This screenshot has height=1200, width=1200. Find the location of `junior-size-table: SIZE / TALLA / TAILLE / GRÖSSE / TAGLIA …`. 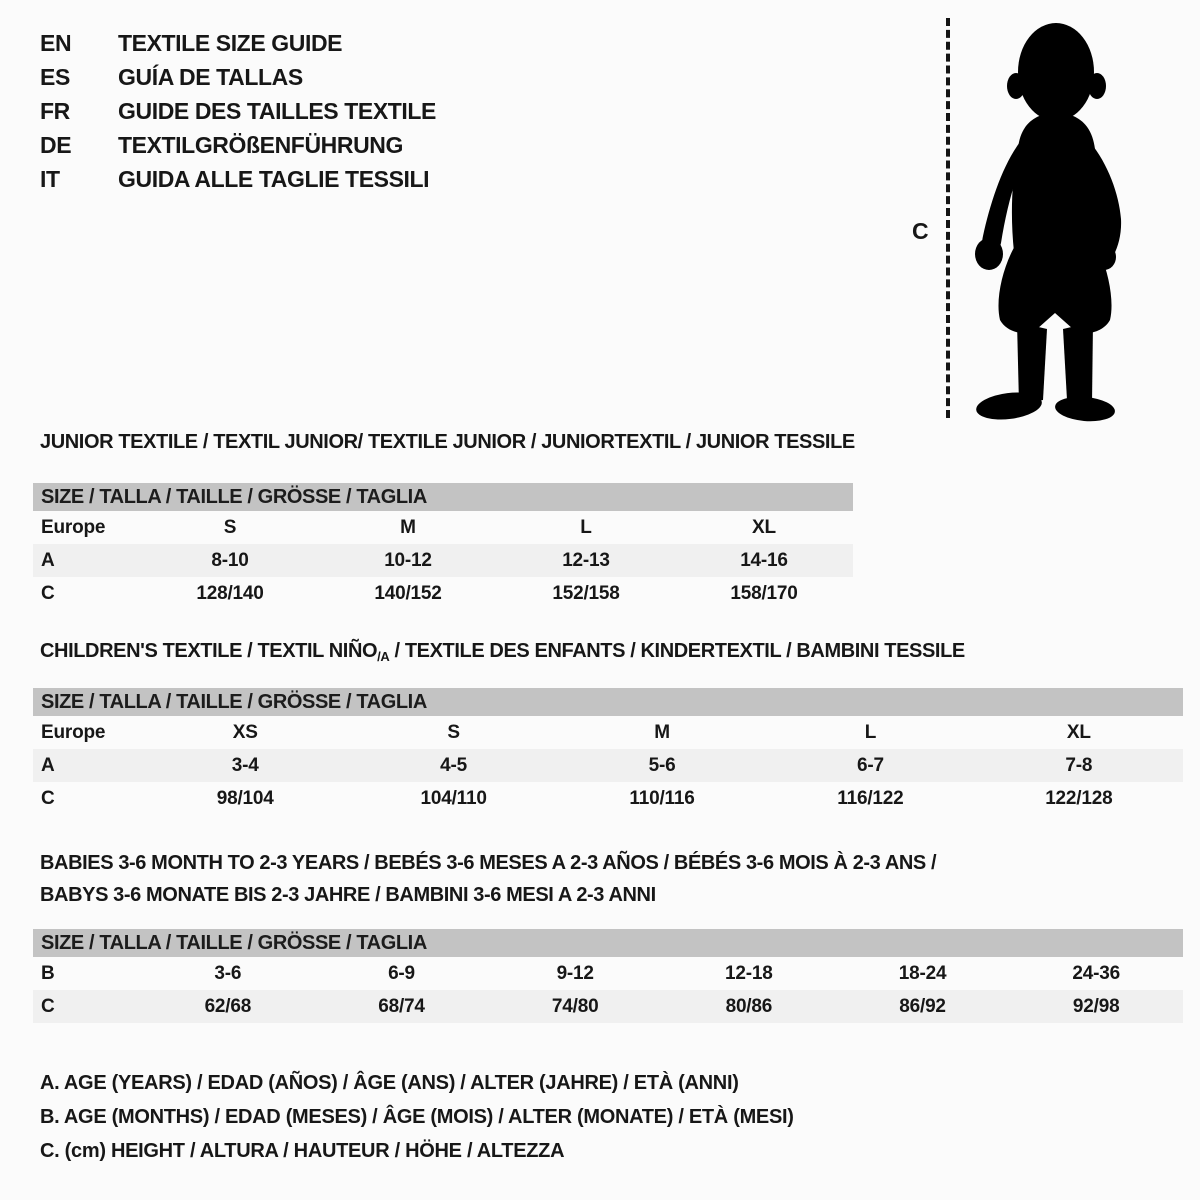

junior-size-table: SIZE / TALLA / TAILLE / GRÖSSE / TAGLIA … is located at coordinates (443, 546).